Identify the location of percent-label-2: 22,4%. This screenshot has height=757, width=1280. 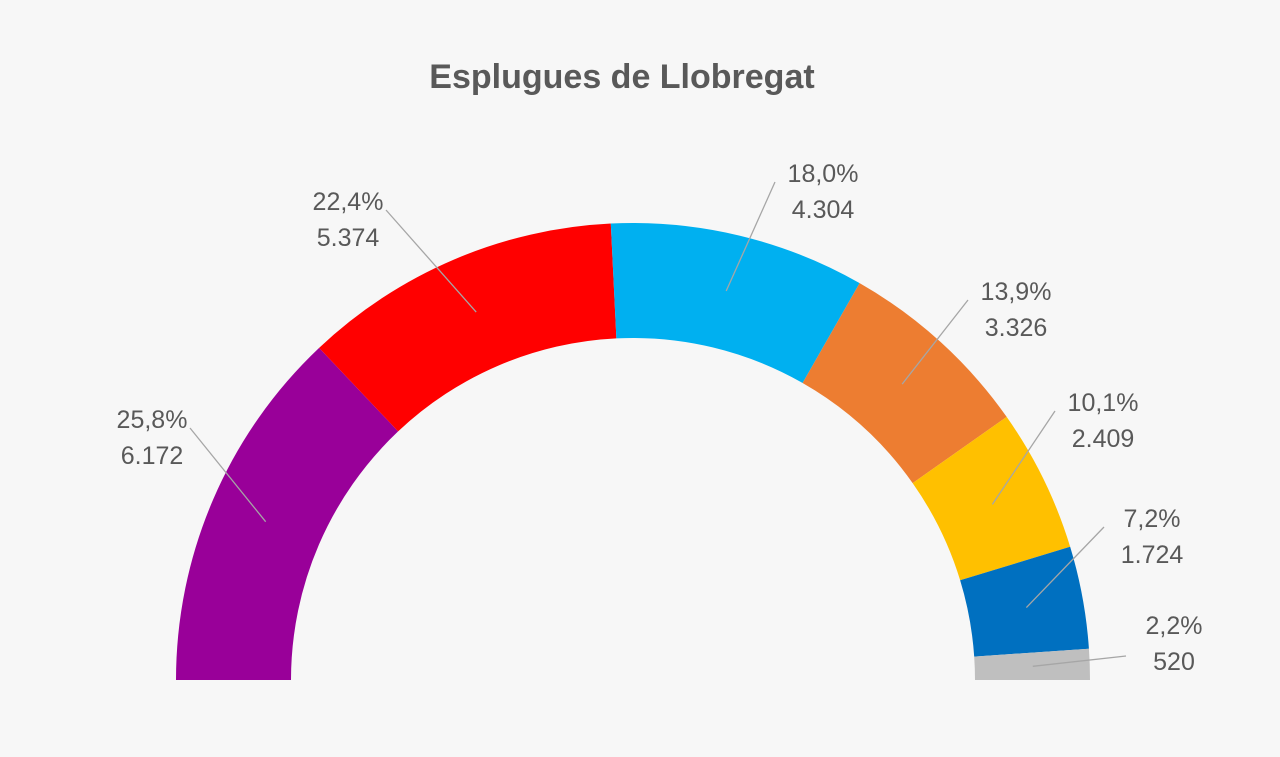
(348, 202).